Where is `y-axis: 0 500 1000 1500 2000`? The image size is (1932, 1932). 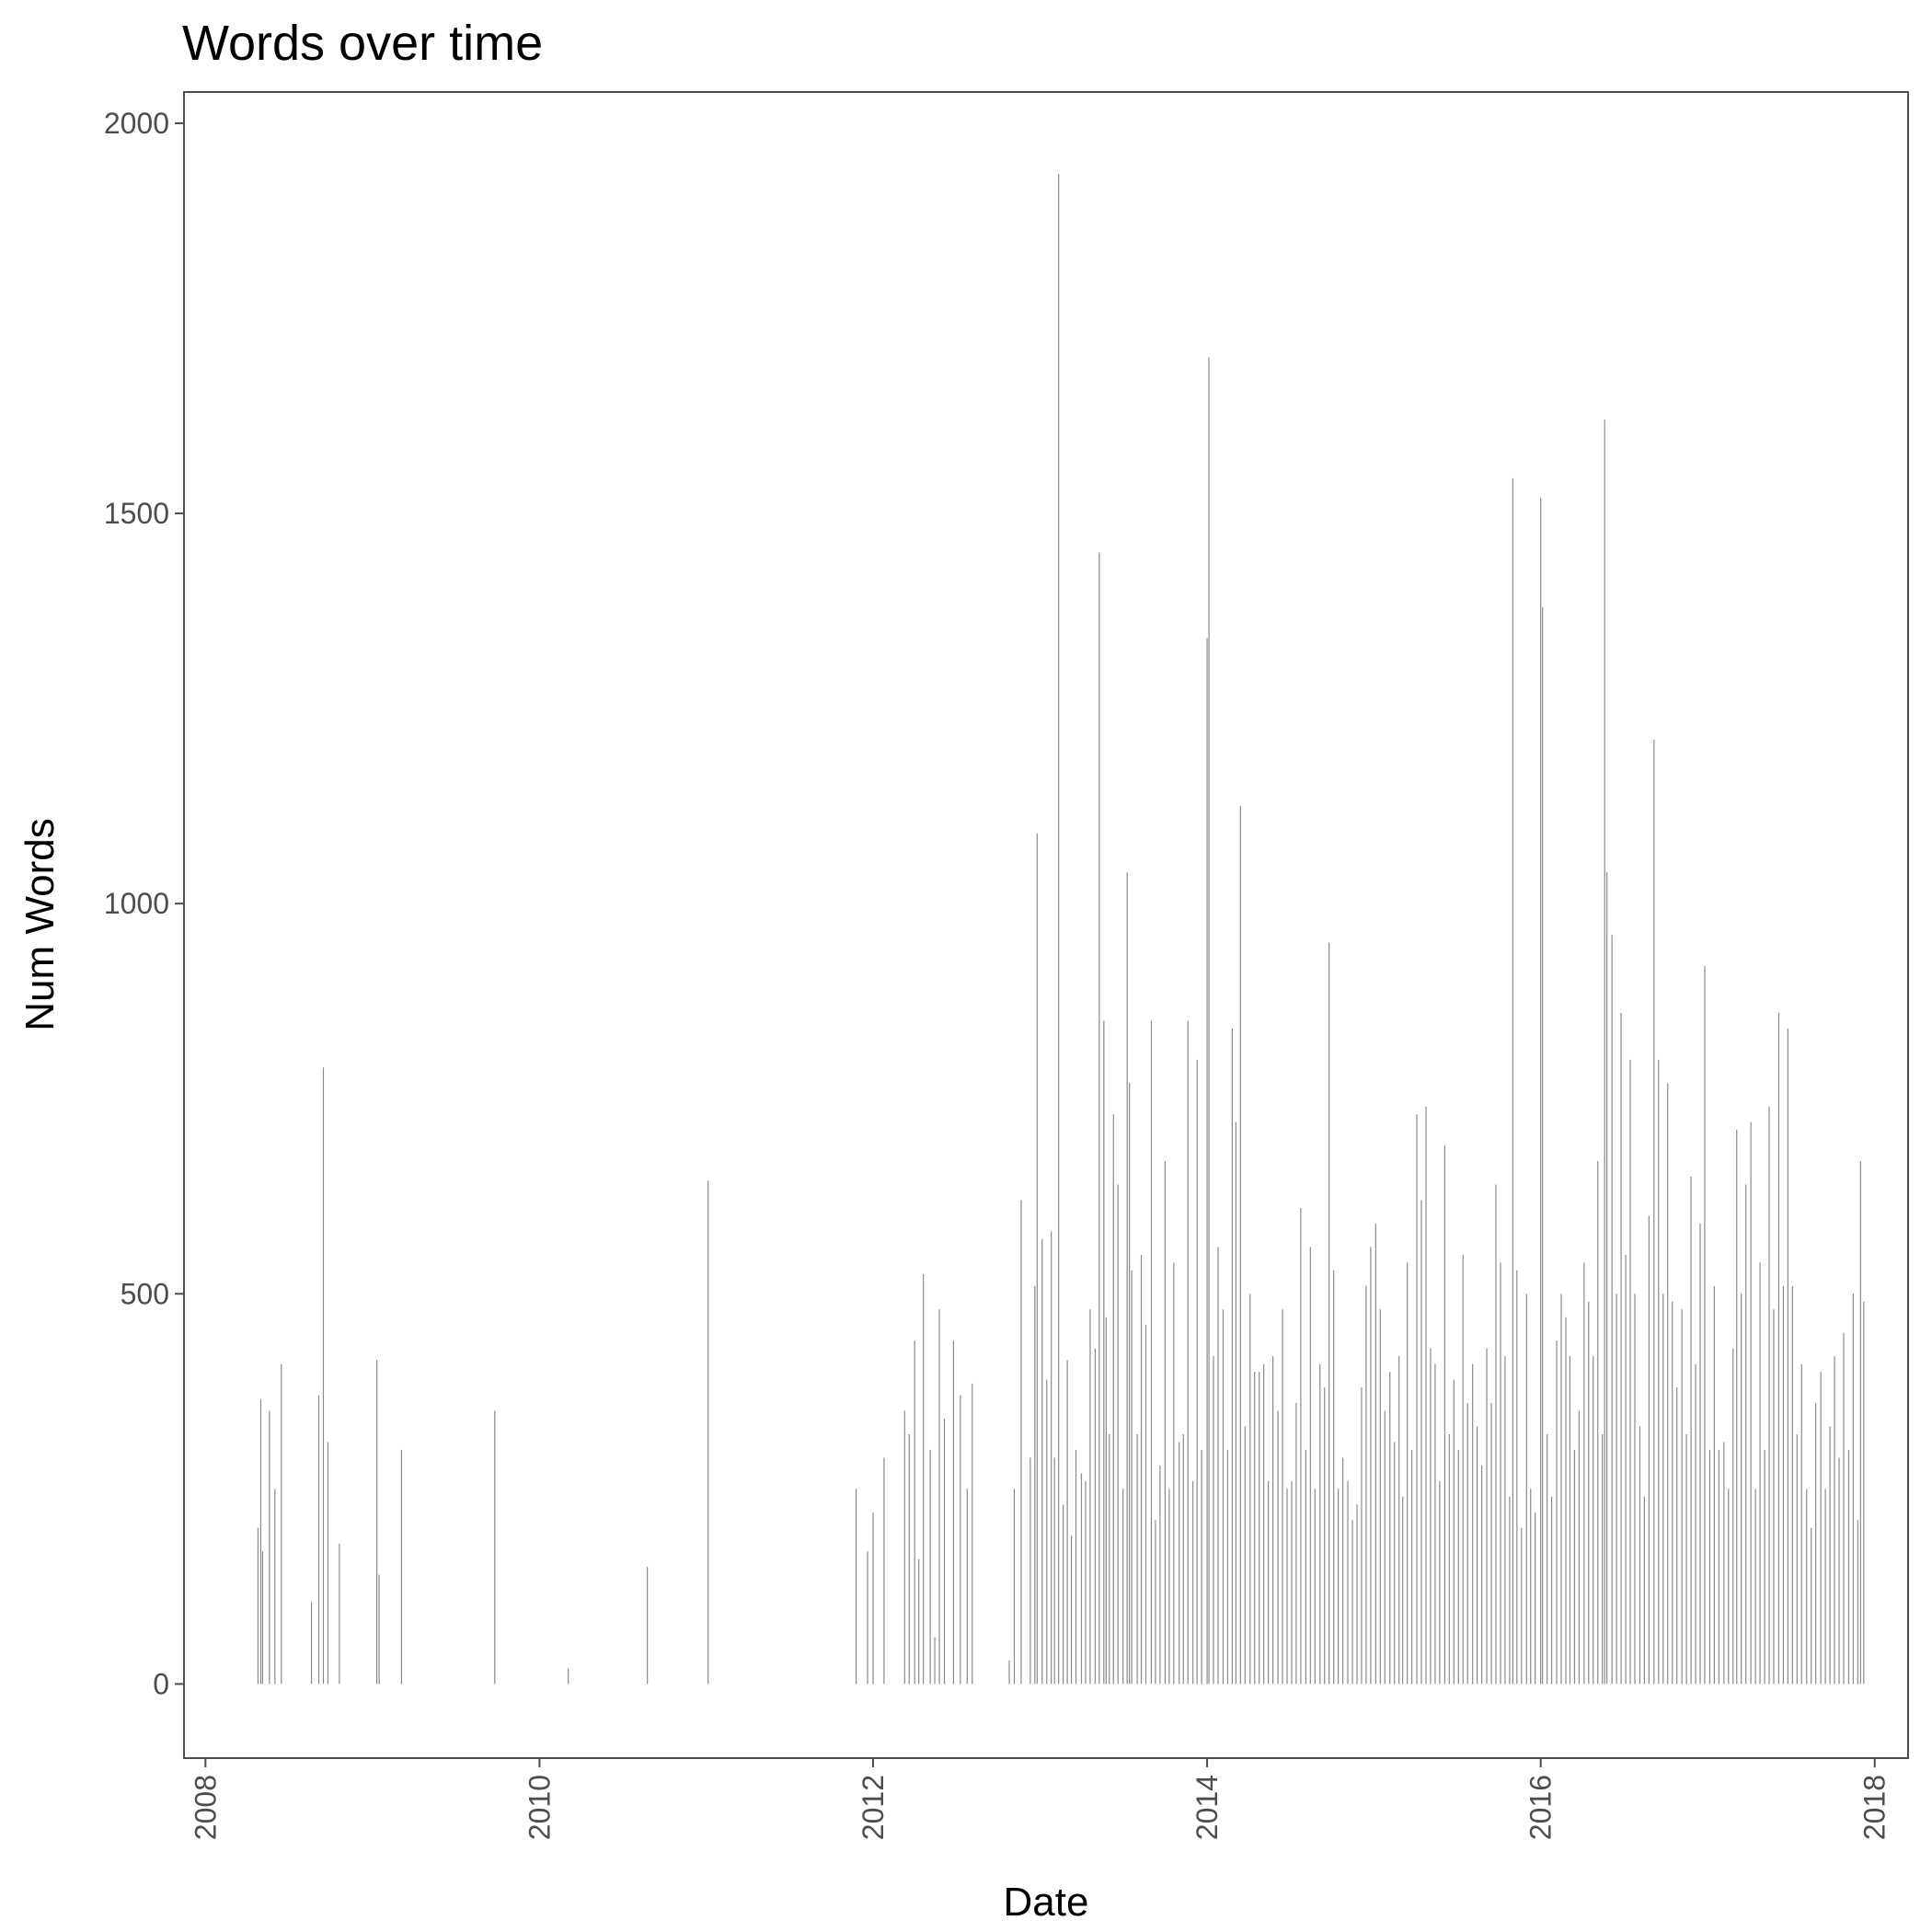
y-axis: 0 500 1000 1500 2000 is located at coordinates (144, 903).